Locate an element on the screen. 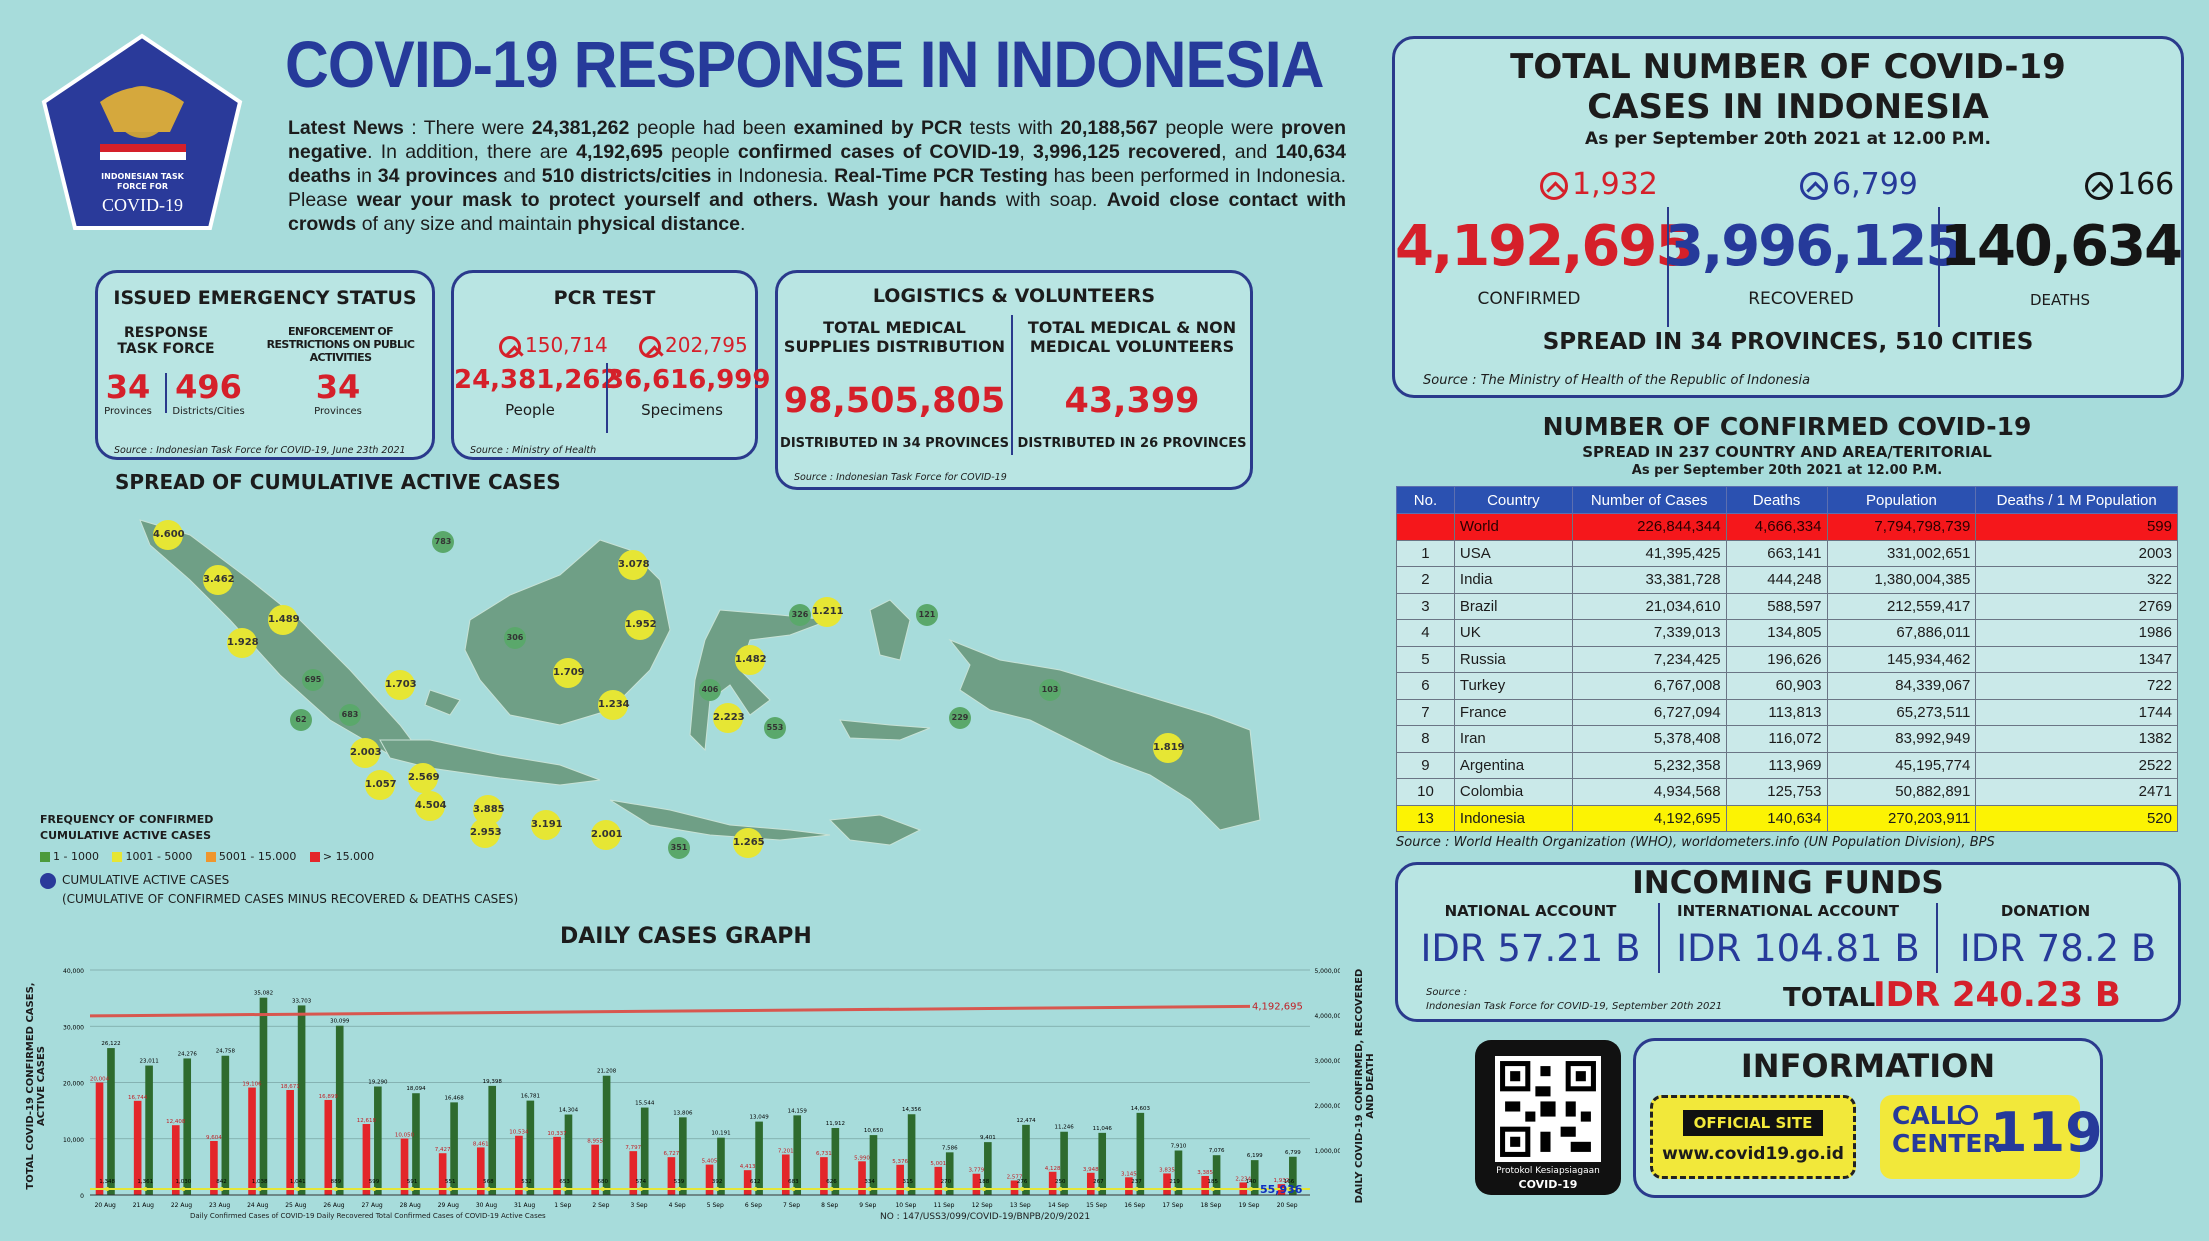 The width and height of the screenshot is (2209, 1241). x-tick-label: 13 Sep is located at coordinates (1020, 1205).